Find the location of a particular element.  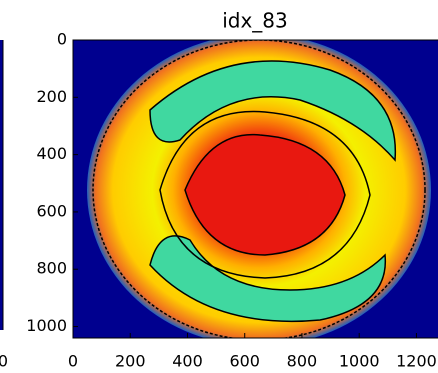

chart-title: idx_83 is located at coordinates (255, 21).